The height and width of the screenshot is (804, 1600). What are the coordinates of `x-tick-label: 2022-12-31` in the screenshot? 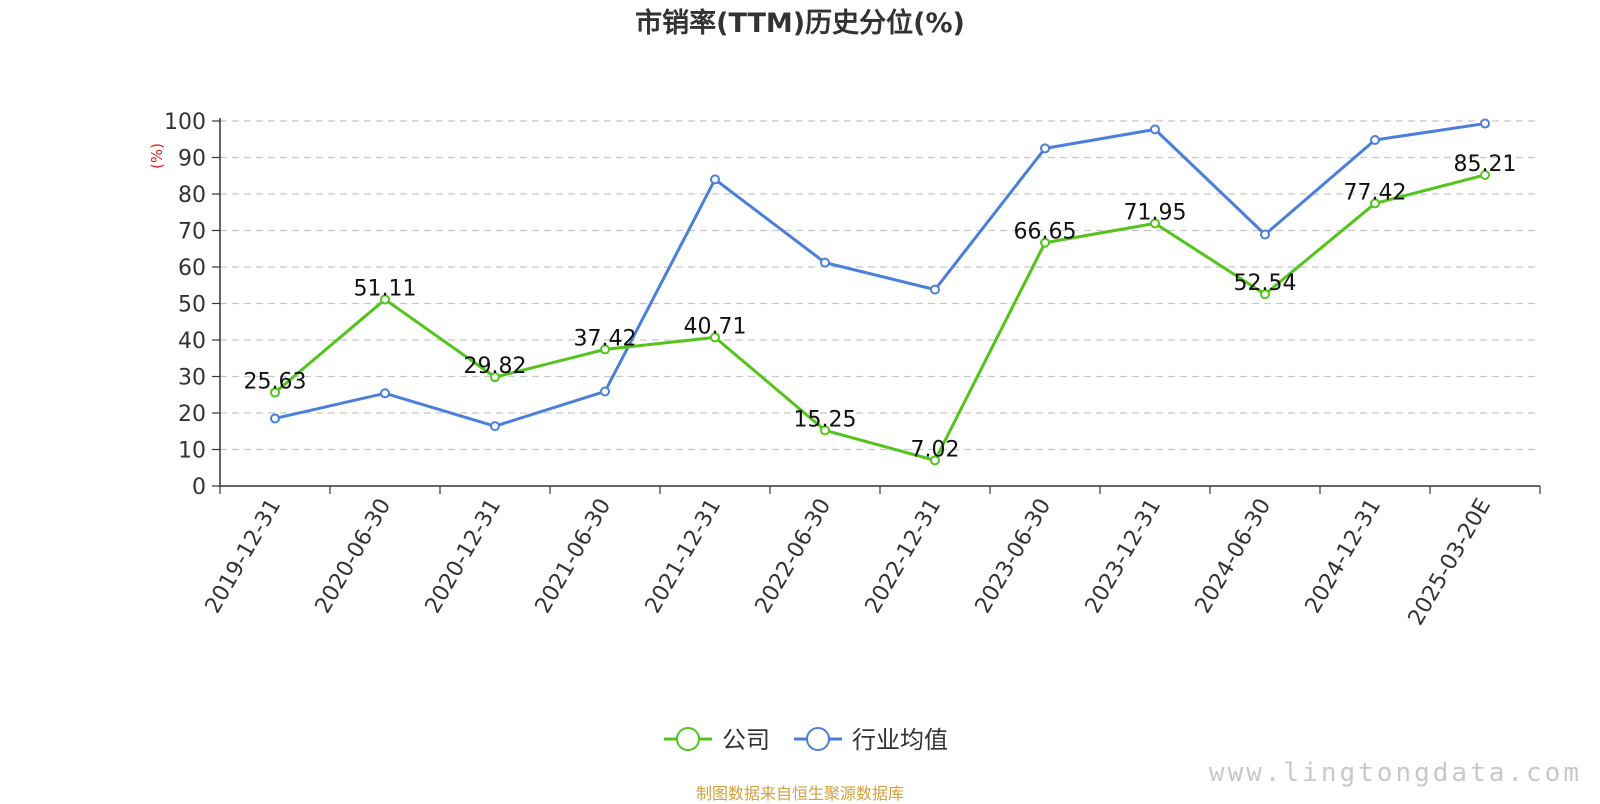 It's located at (904, 556).